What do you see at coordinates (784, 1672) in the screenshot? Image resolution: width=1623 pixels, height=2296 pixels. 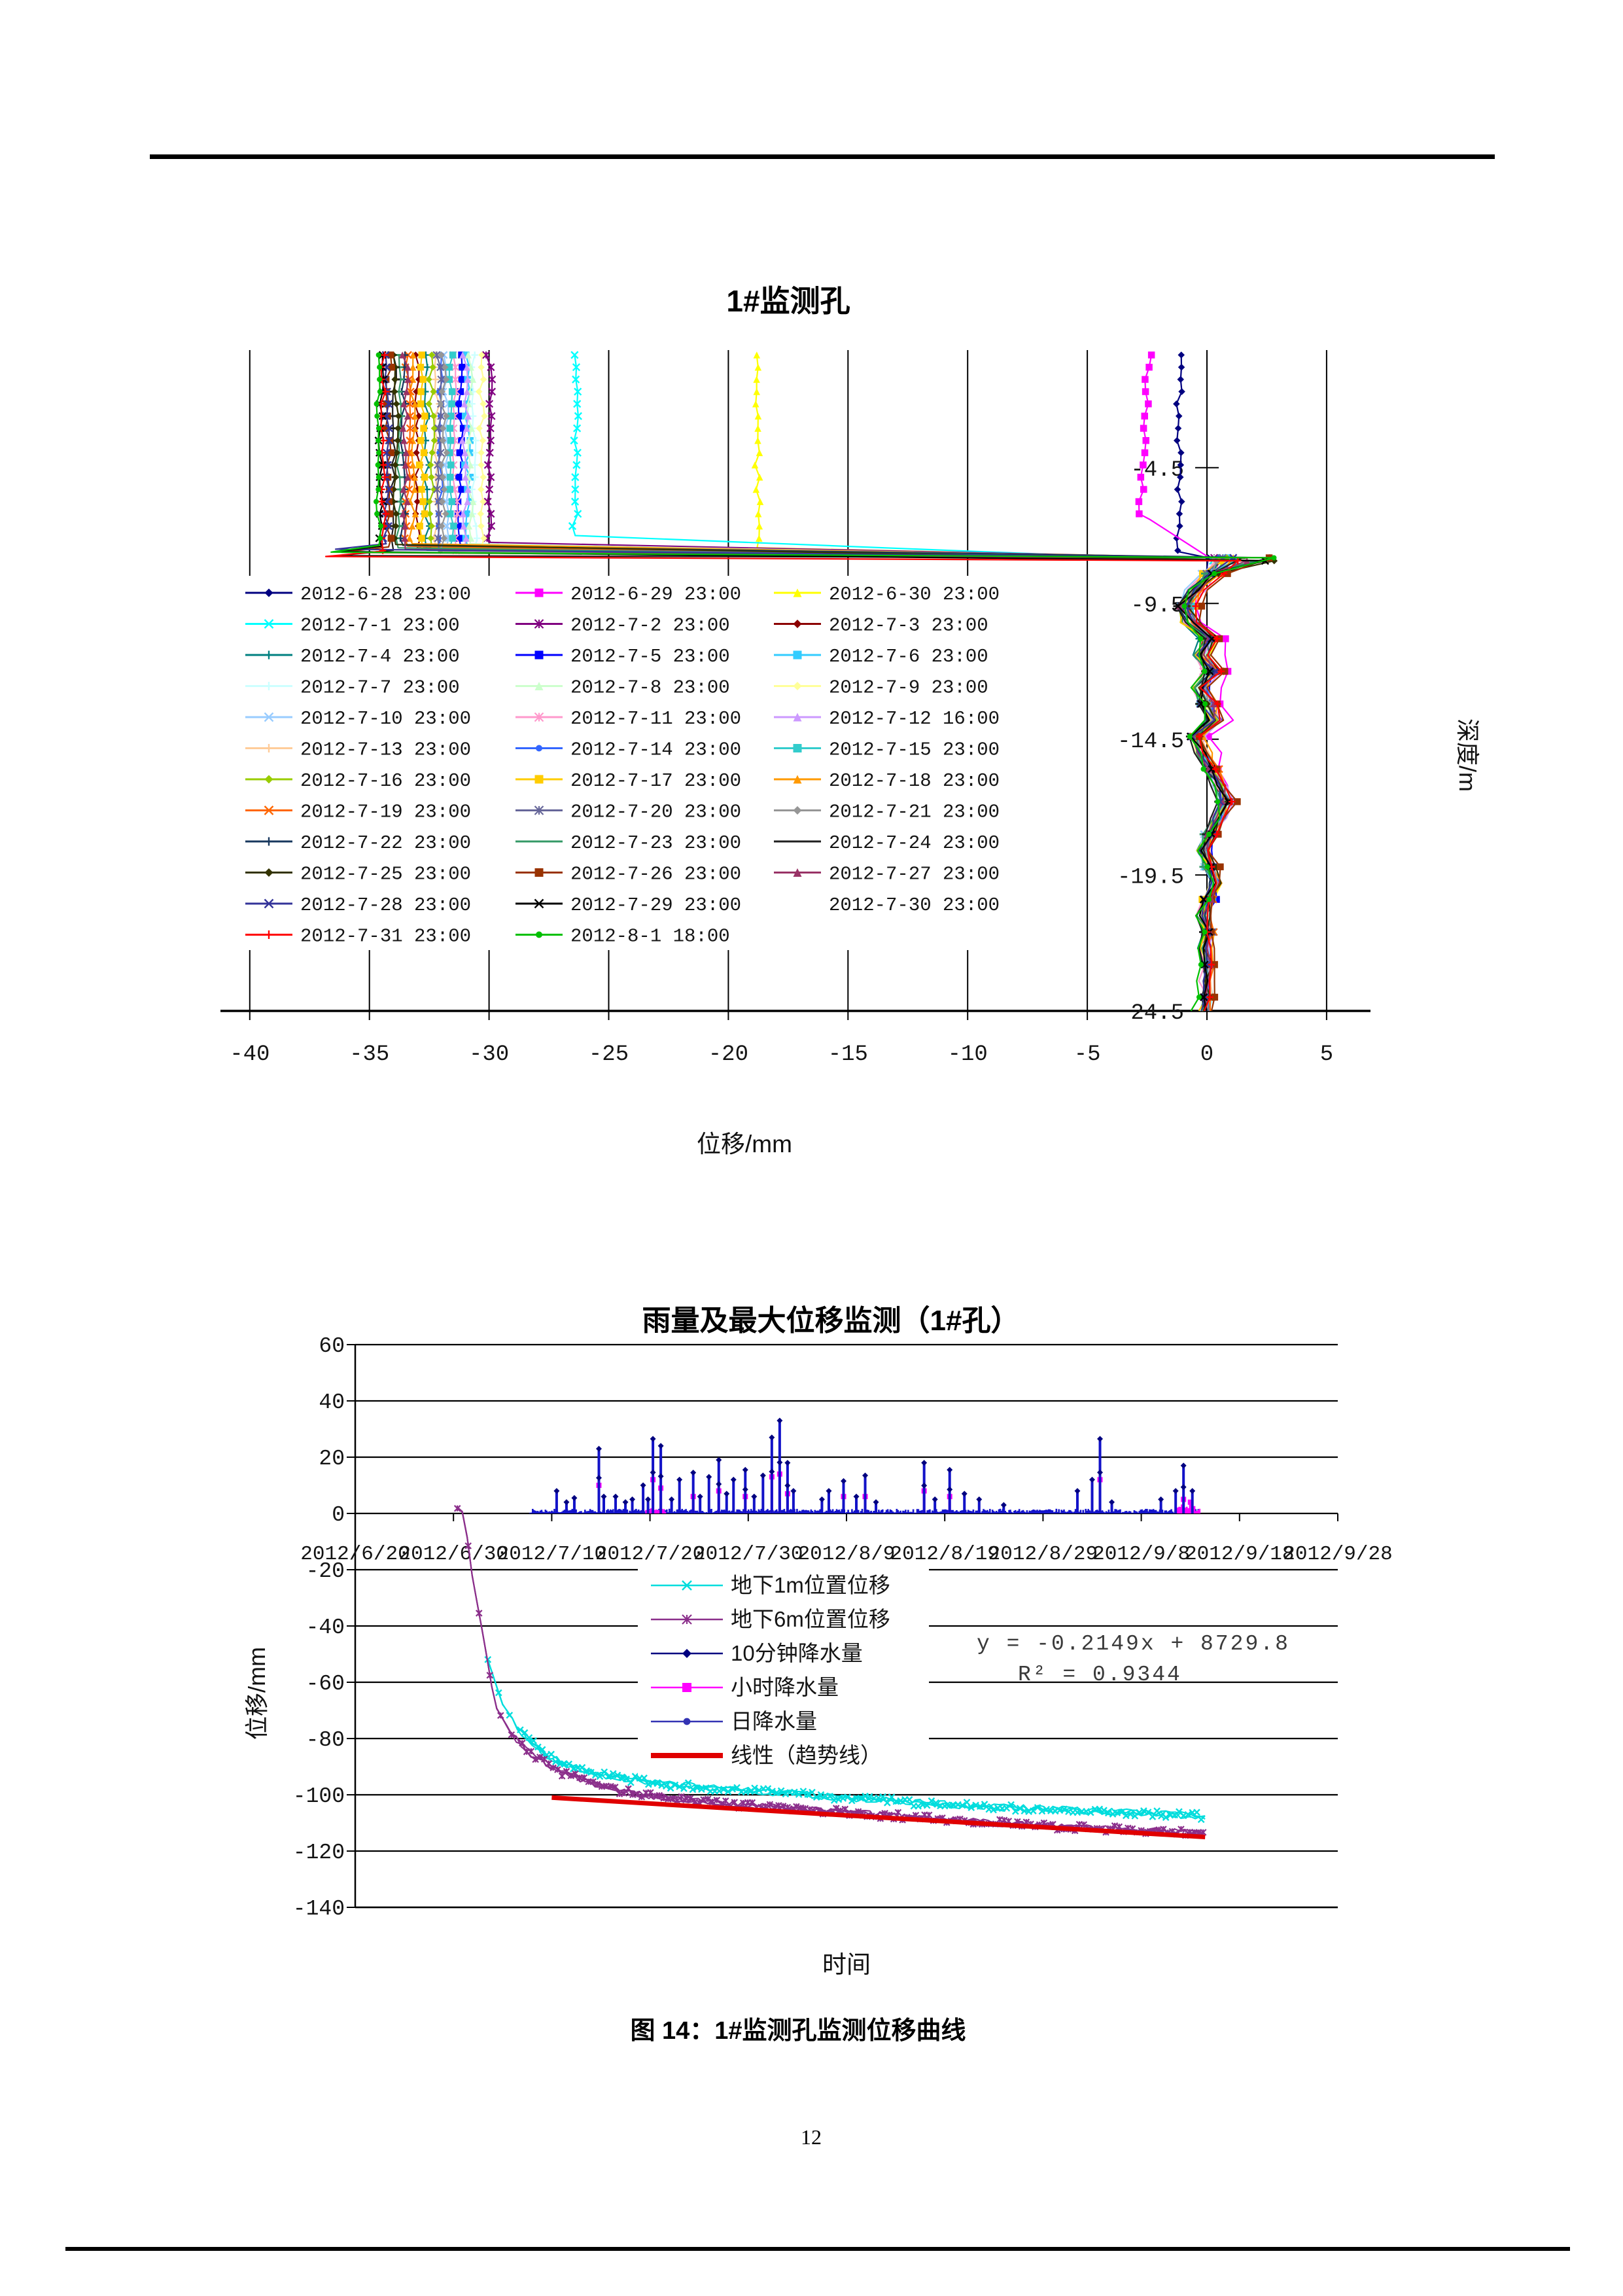 I see `c2-legend-background` at bounding box center [784, 1672].